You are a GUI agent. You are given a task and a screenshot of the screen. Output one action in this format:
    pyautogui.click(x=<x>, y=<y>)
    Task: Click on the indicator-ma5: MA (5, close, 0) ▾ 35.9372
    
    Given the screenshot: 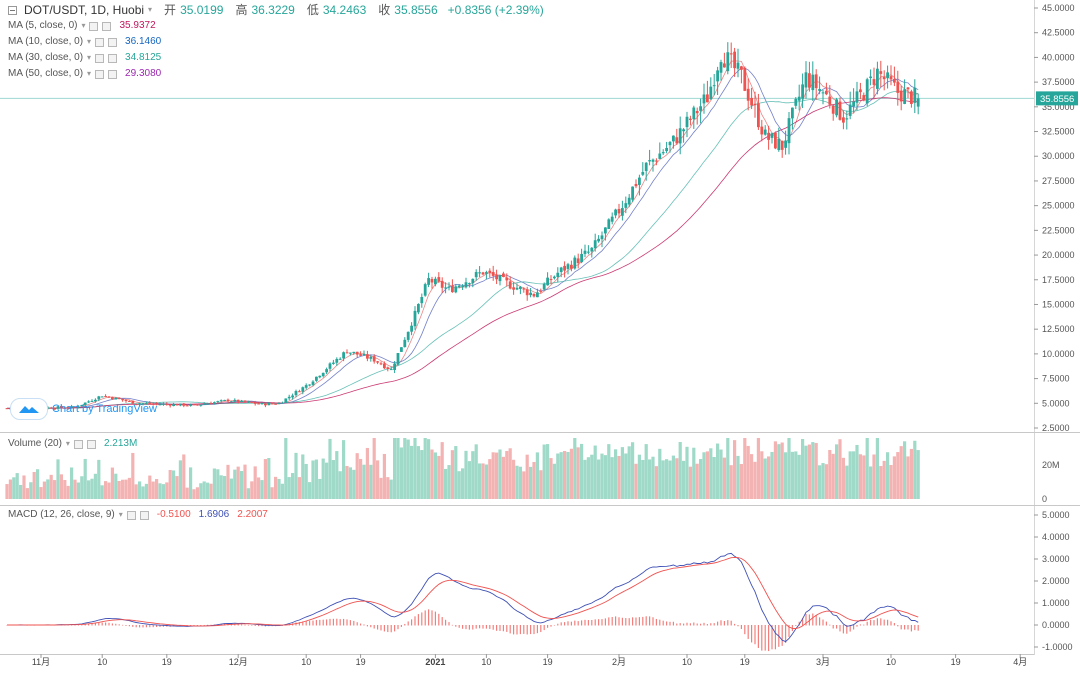 What is the action you would take?
    pyautogui.click(x=82, y=26)
    